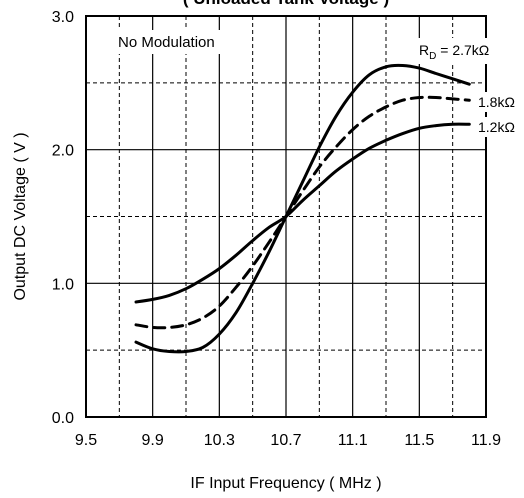 This screenshot has height=498, width=524. I want to click on series-label-3: 1.2kΩ, so click(496, 127).